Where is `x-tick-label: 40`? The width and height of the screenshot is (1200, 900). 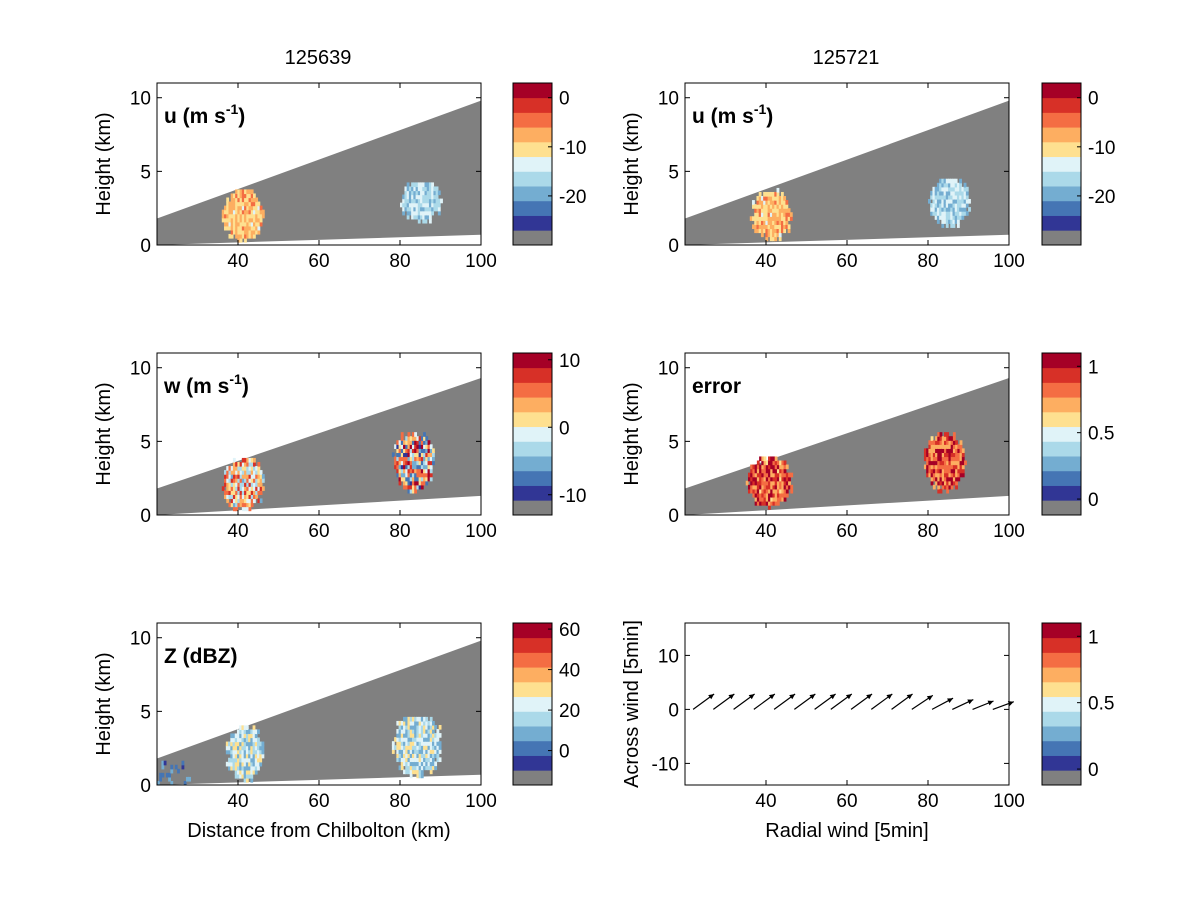 x-tick-label: 40 is located at coordinates (765, 261).